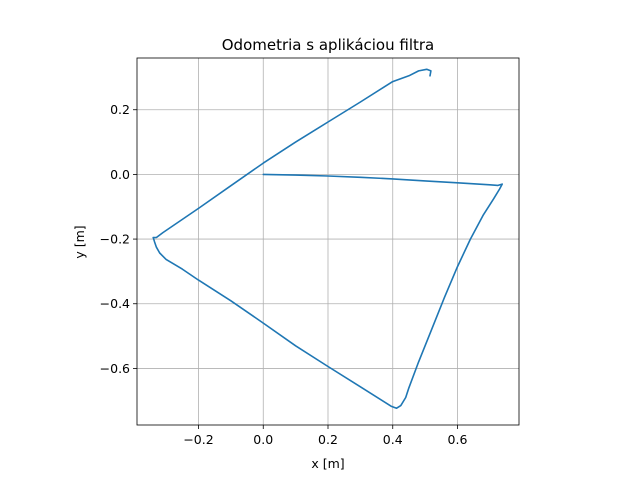 The width and height of the screenshot is (640, 480). What do you see at coordinates (120, 109) in the screenshot?
I see `y-tick-label: 0.2` at bounding box center [120, 109].